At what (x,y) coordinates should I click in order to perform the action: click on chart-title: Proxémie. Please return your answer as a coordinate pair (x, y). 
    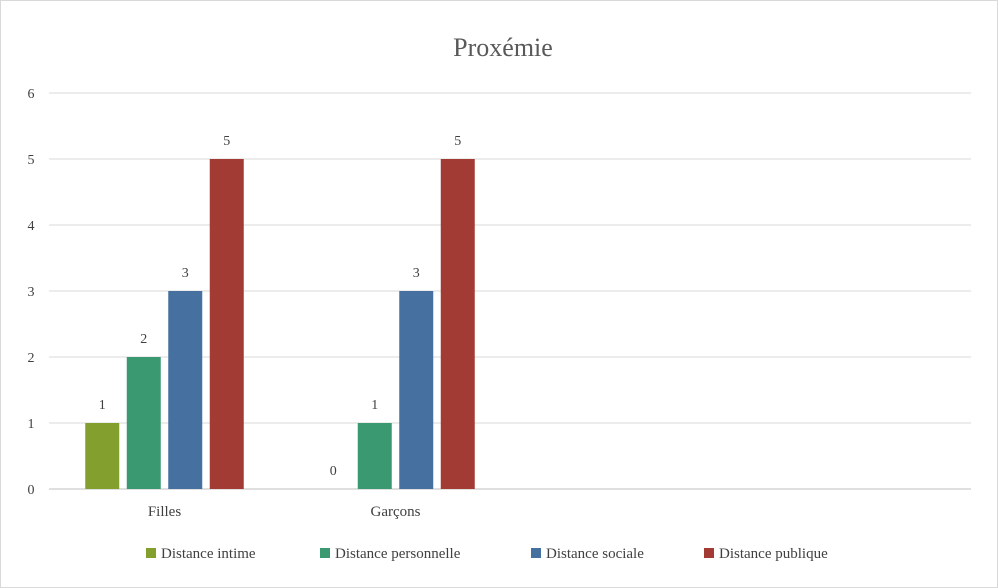
    Looking at the image, I should click on (503, 47).